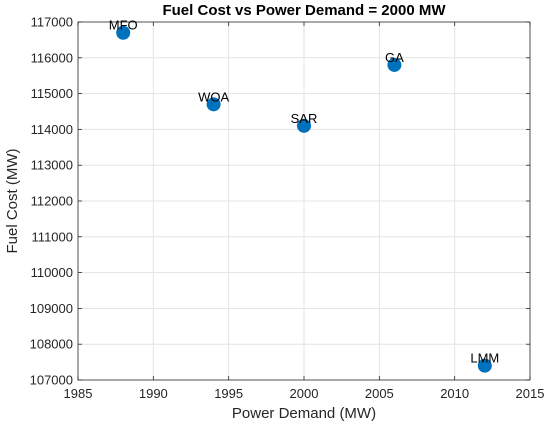 The image size is (550, 426). Describe the element at coordinates (304, 413) in the screenshot. I see `x-axis-label: Power Demand (MW)` at that location.